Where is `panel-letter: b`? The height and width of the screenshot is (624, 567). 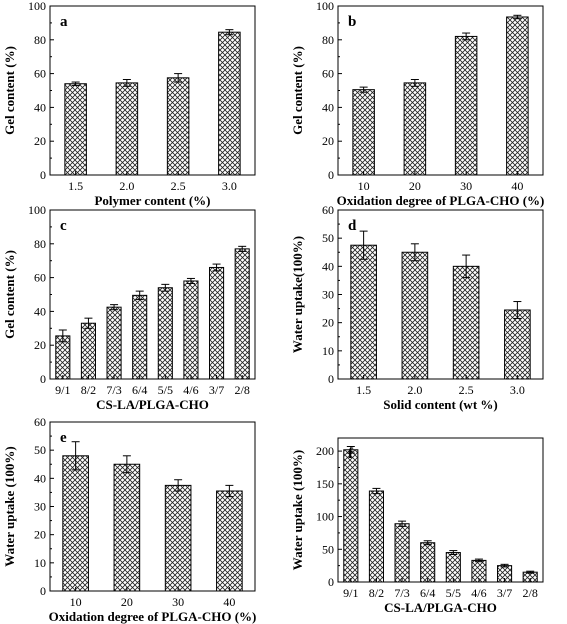
panel-letter: b is located at coordinates (352, 22).